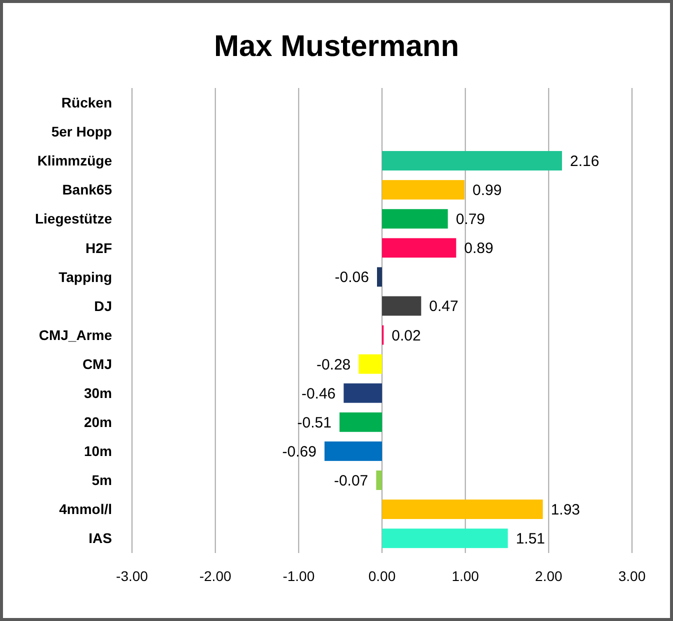 The width and height of the screenshot is (673, 621). I want to click on y-tick-label: Rücken, so click(86, 102).